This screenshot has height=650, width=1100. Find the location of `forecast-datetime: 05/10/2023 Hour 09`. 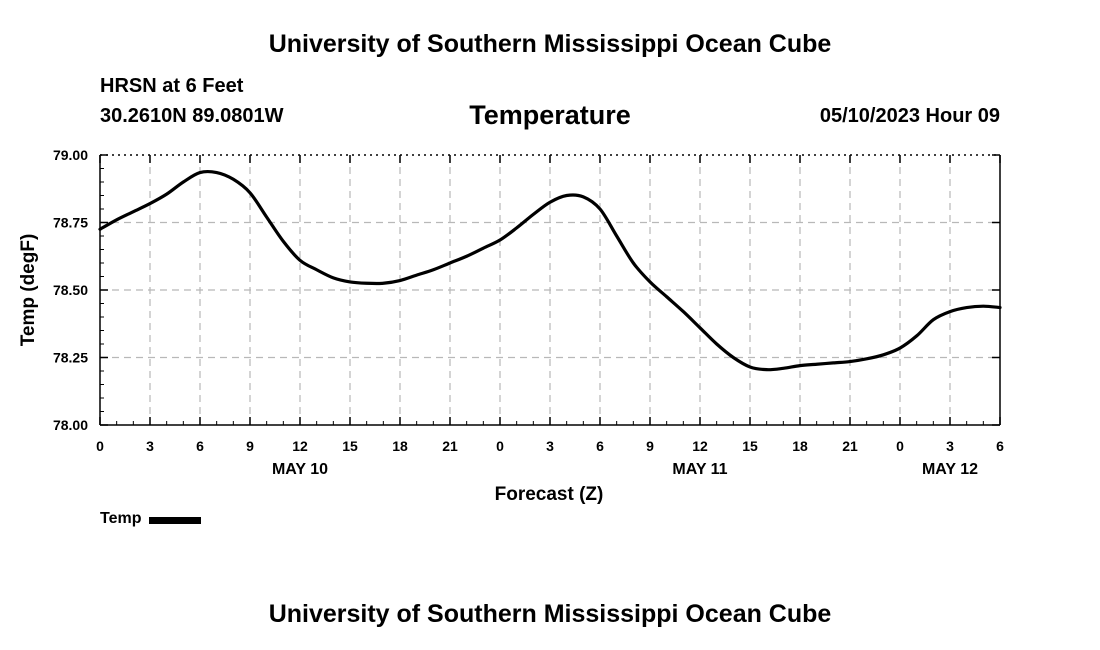

forecast-datetime: 05/10/2023 Hour 09 is located at coordinates (909, 116).